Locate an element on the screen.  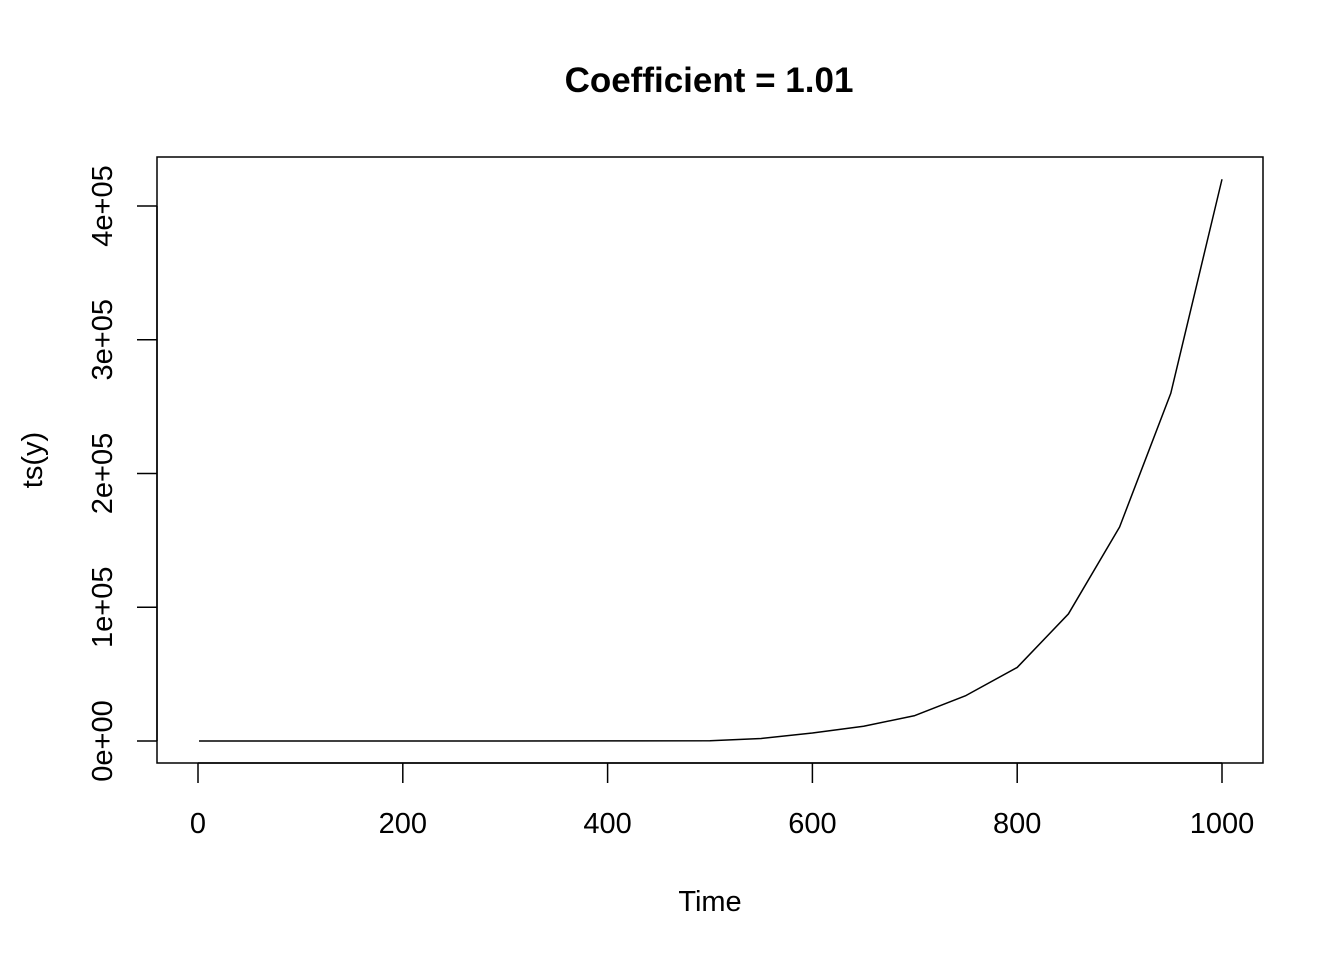
y-tick-label: 3e+05 is located at coordinates (103, 339).